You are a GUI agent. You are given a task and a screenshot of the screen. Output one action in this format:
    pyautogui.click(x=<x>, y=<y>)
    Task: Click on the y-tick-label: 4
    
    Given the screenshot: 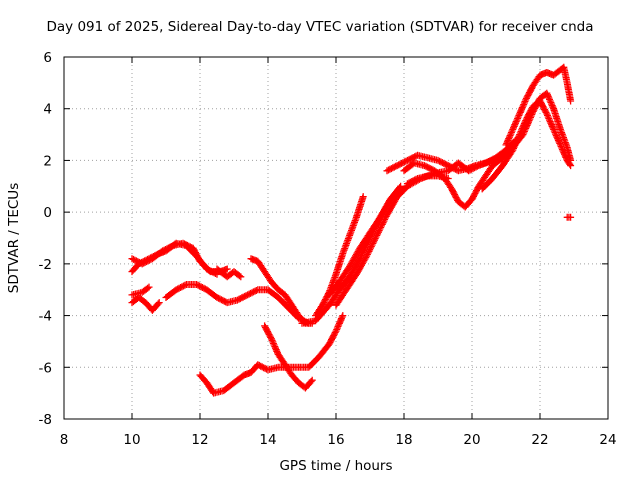 What is the action you would take?
    pyautogui.click(x=47, y=110)
    